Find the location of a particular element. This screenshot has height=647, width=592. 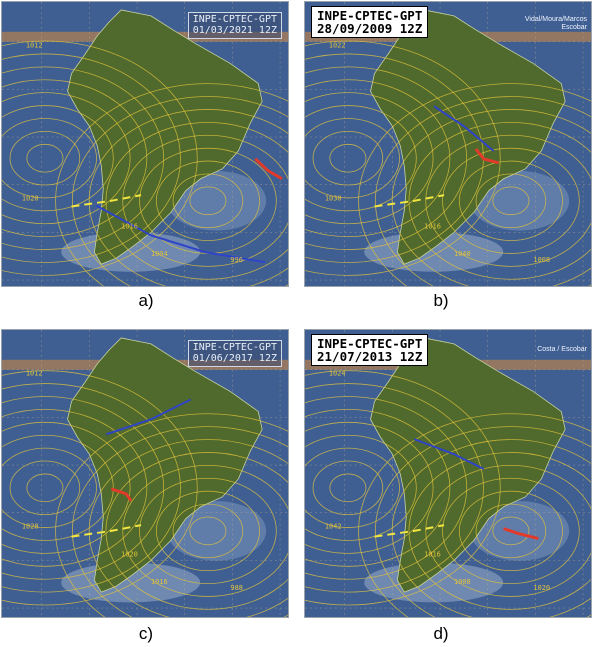

stamp-datetime: 21/07/2013 12Z is located at coordinates (370, 357).